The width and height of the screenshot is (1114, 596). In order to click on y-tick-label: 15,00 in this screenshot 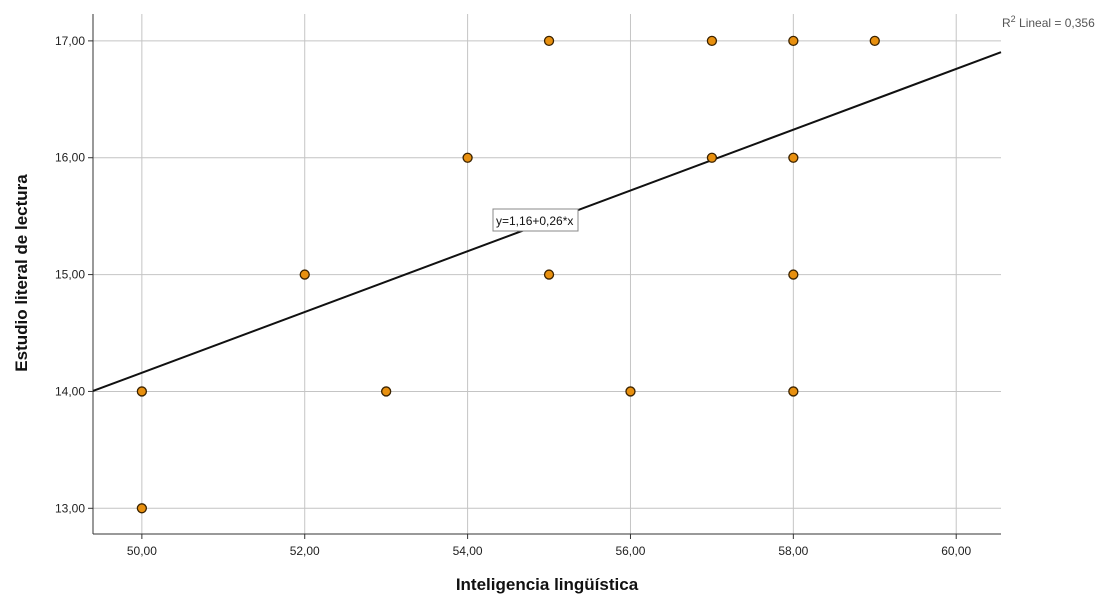, I will do `click(70, 275)`.